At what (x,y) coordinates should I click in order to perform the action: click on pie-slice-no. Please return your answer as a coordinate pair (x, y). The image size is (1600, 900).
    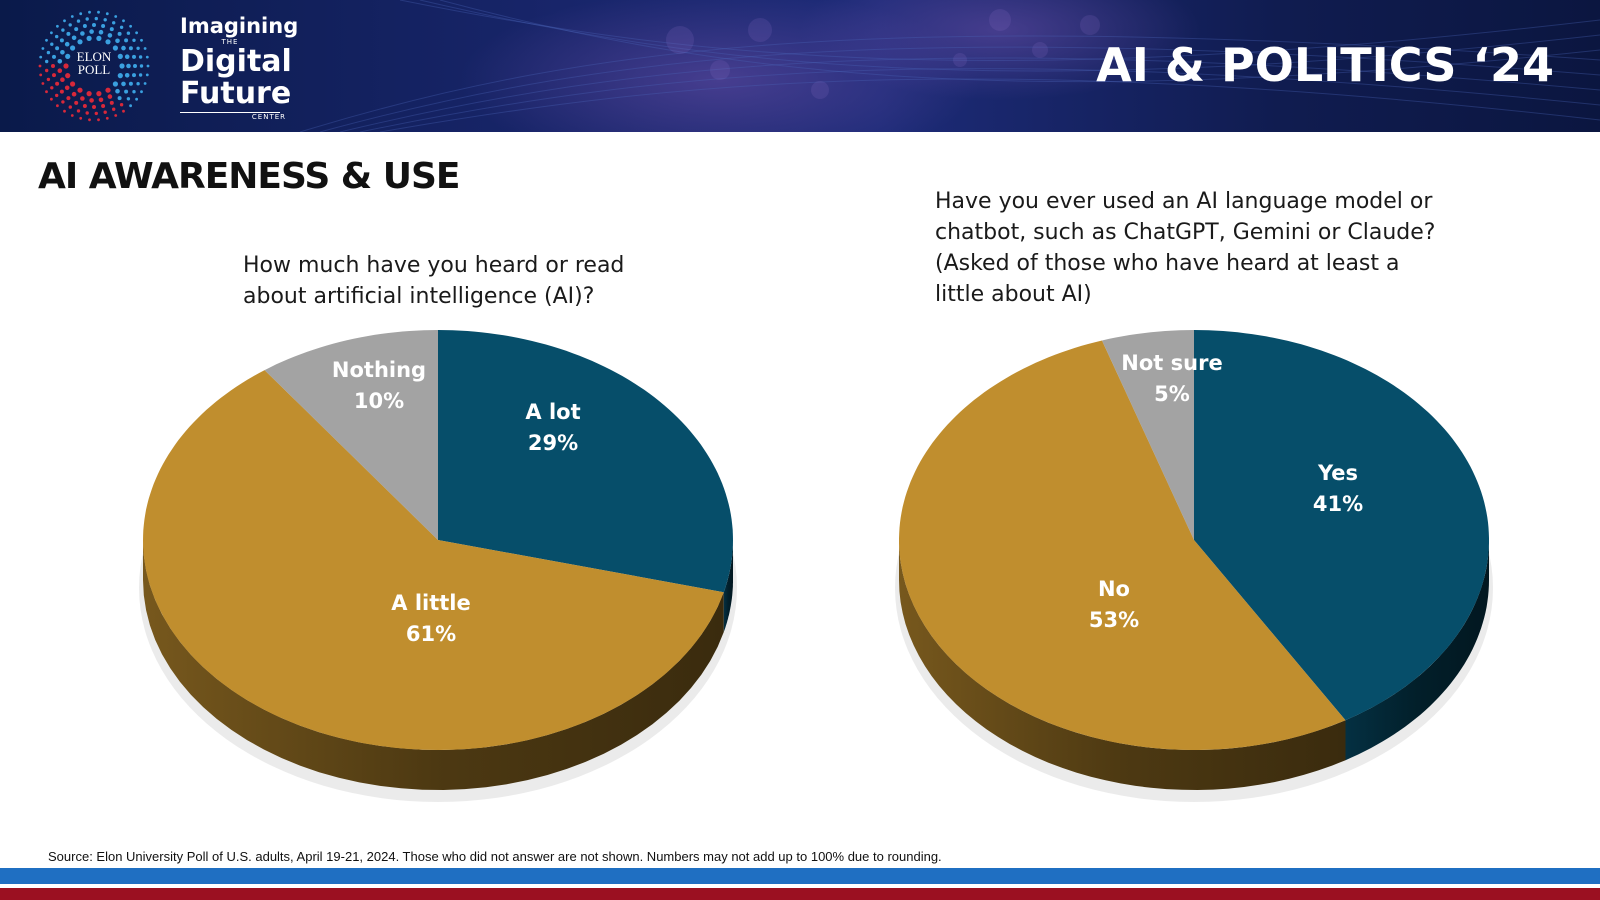
    Looking at the image, I should click on (1122, 545).